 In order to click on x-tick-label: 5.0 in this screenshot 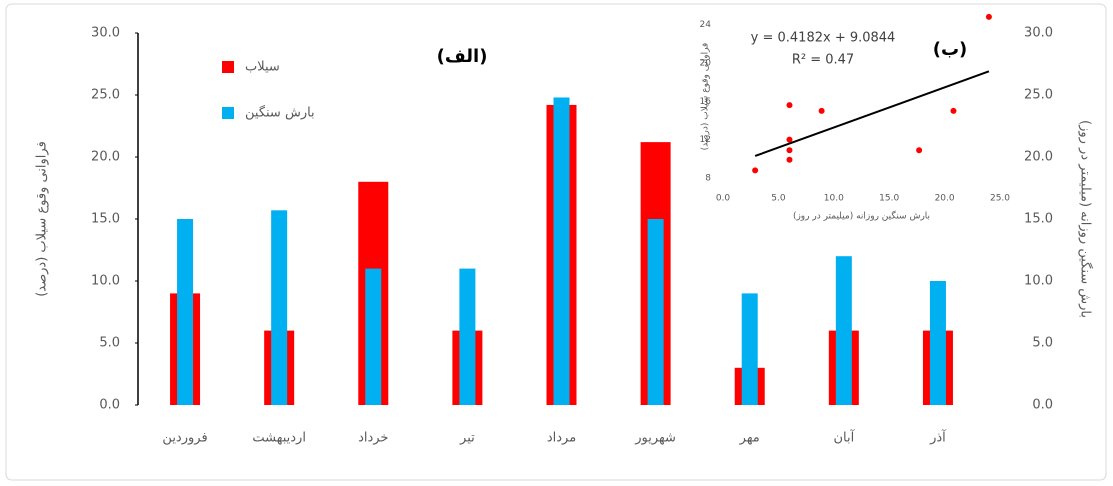, I will do `click(778, 199)`.